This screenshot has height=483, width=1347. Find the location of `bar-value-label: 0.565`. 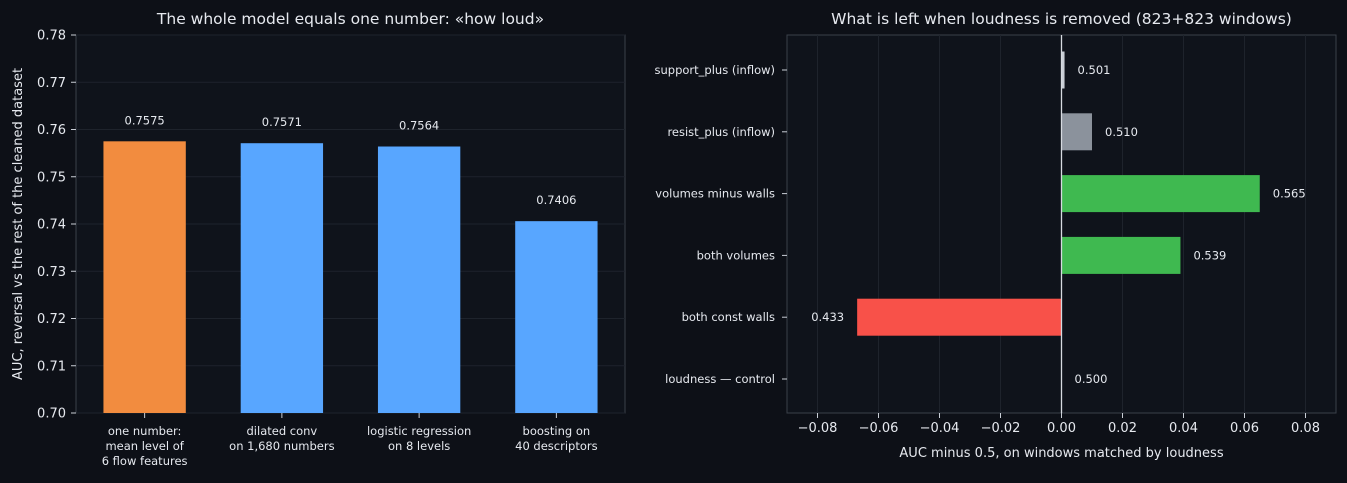

bar-value-label: 0.565 is located at coordinates (1289, 194).